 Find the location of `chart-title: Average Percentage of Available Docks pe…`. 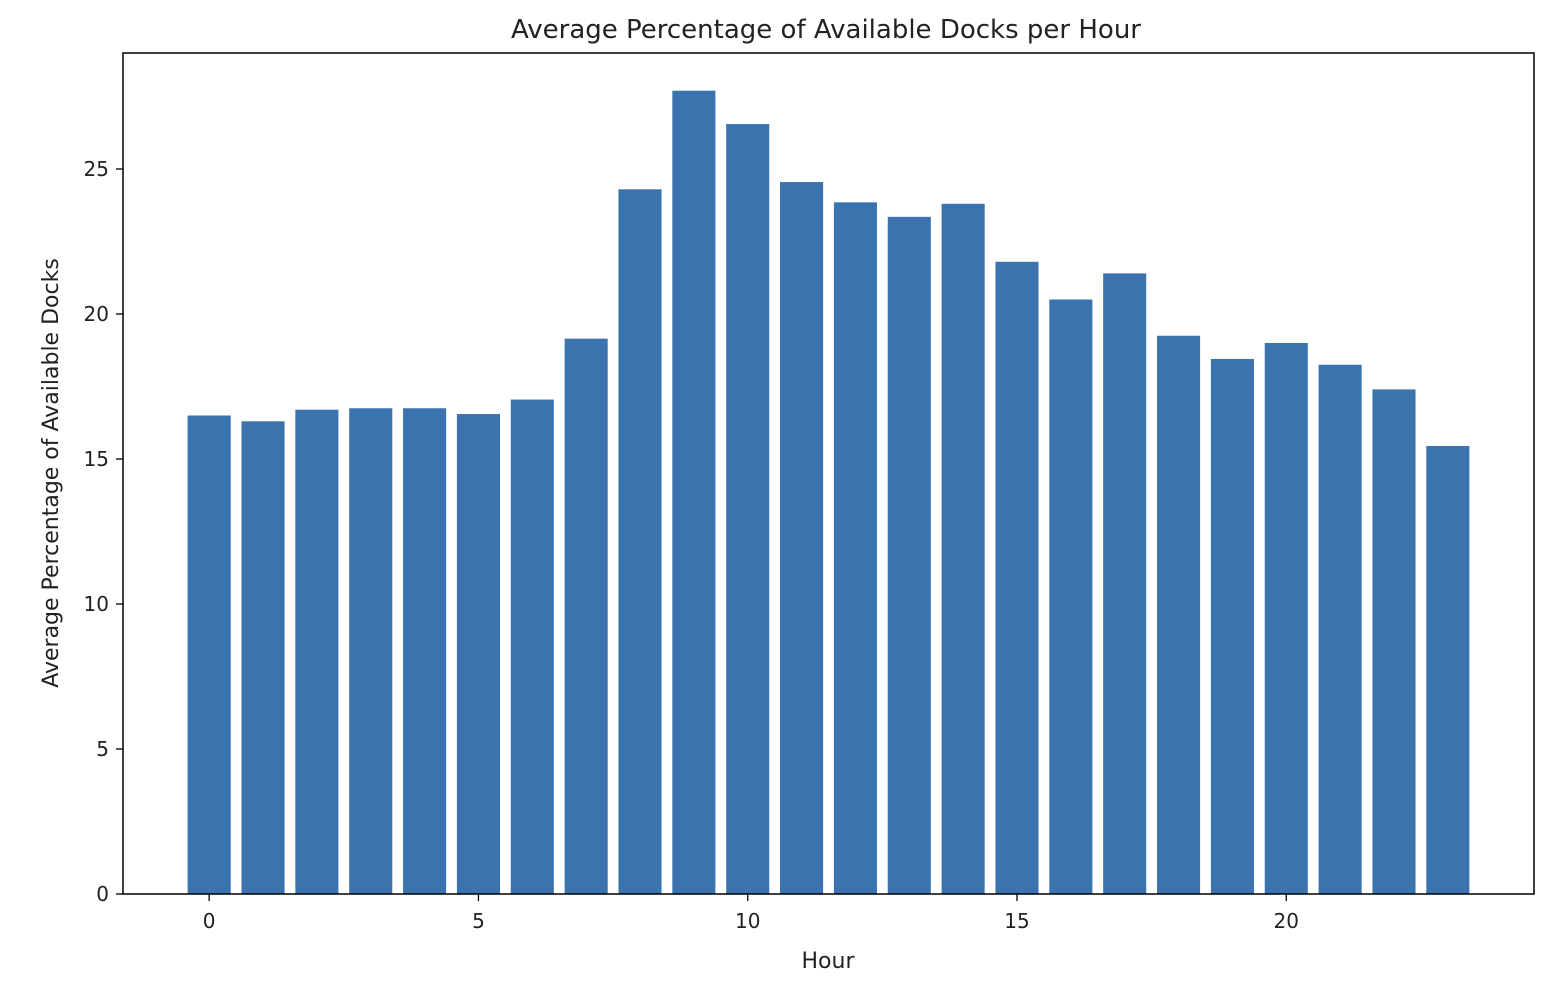

chart-title: Average Percentage of Available Docks pe… is located at coordinates (826, 30).